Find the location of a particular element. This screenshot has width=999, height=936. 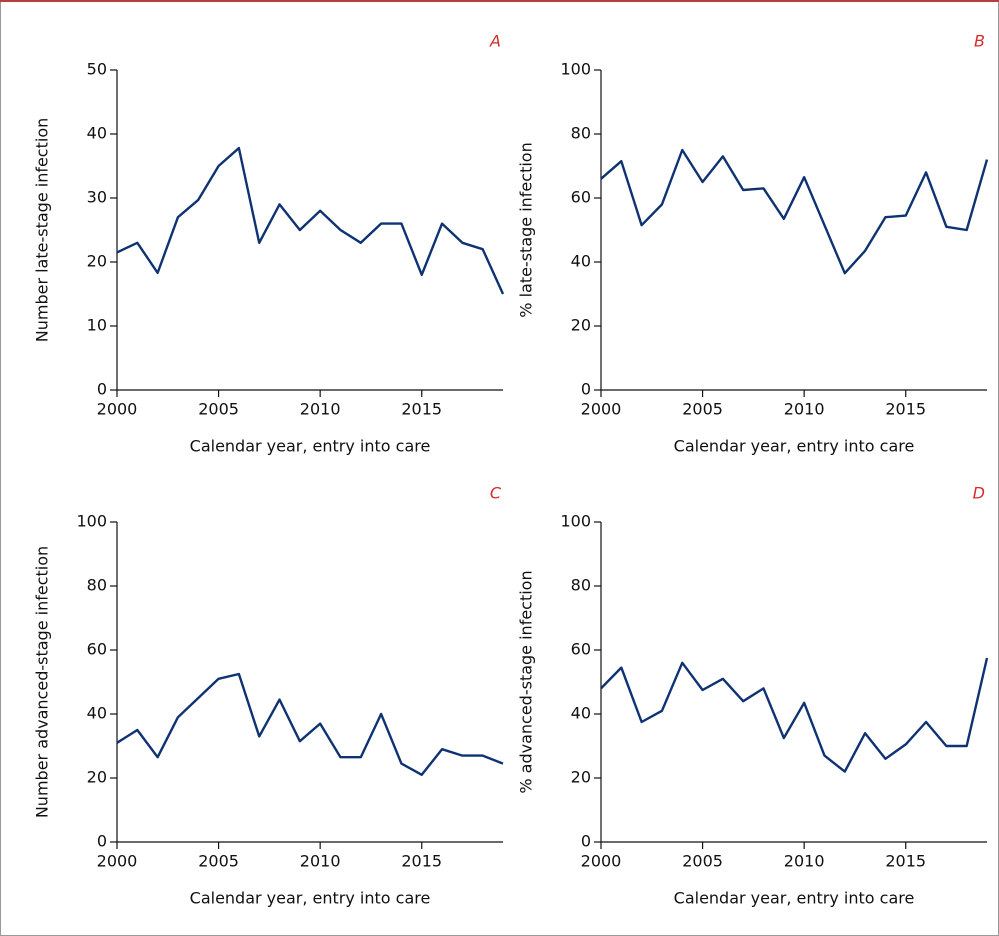

panel-label: A is located at coordinates (495, 41).